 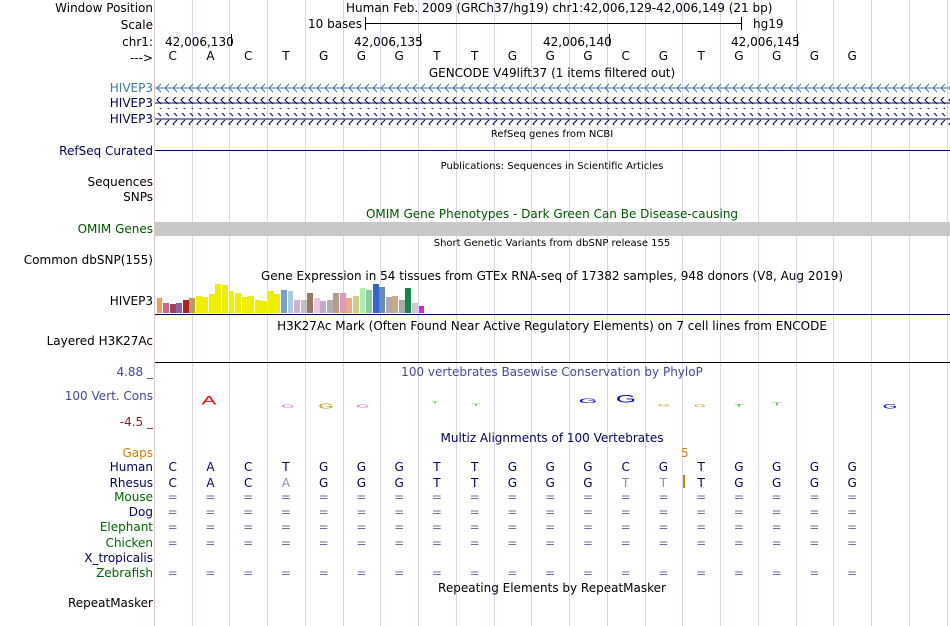 I want to click on dbsnp-label: Common dbSNP(155), so click(x=88, y=260).